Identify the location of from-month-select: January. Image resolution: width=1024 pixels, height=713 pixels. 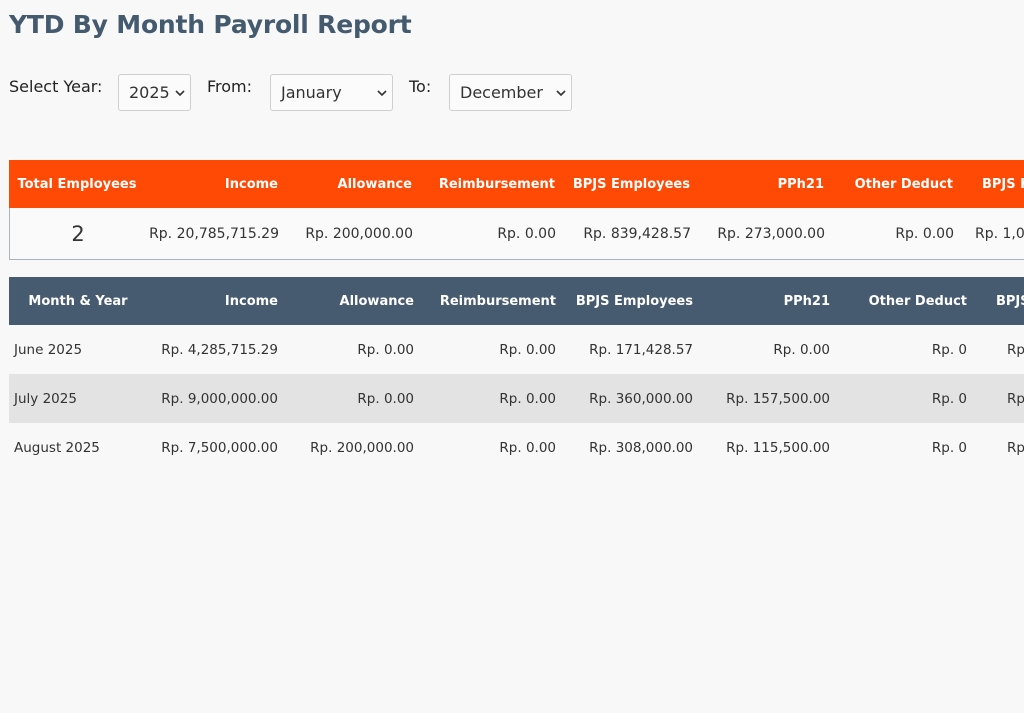
(331, 92).